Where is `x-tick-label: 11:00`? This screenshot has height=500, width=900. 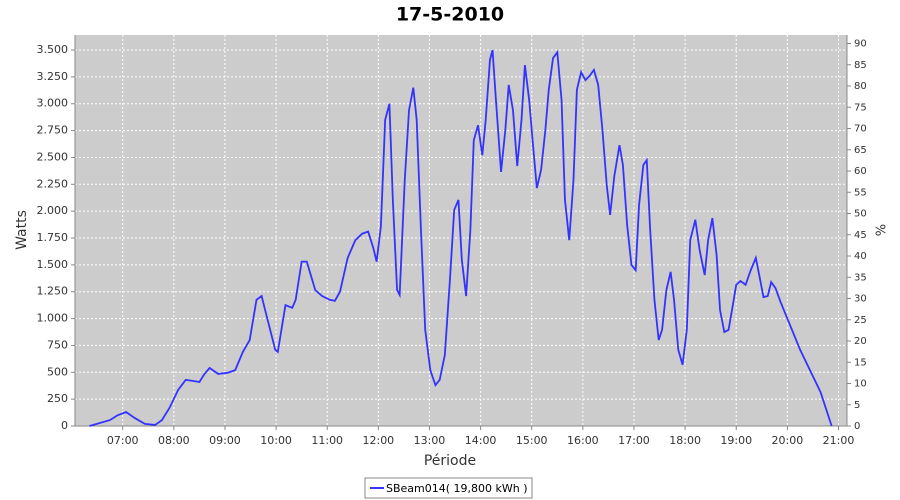 x-tick-label: 11:00 is located at coordinates (327, 440).